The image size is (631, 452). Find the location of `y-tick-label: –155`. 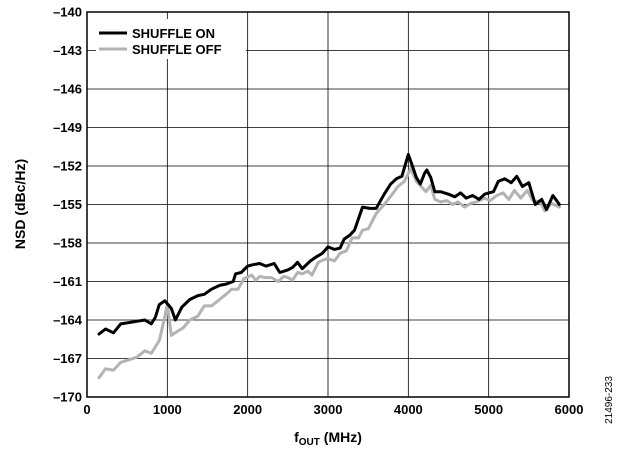

y-tick-label: –155 is located at coordinates (67, 204).